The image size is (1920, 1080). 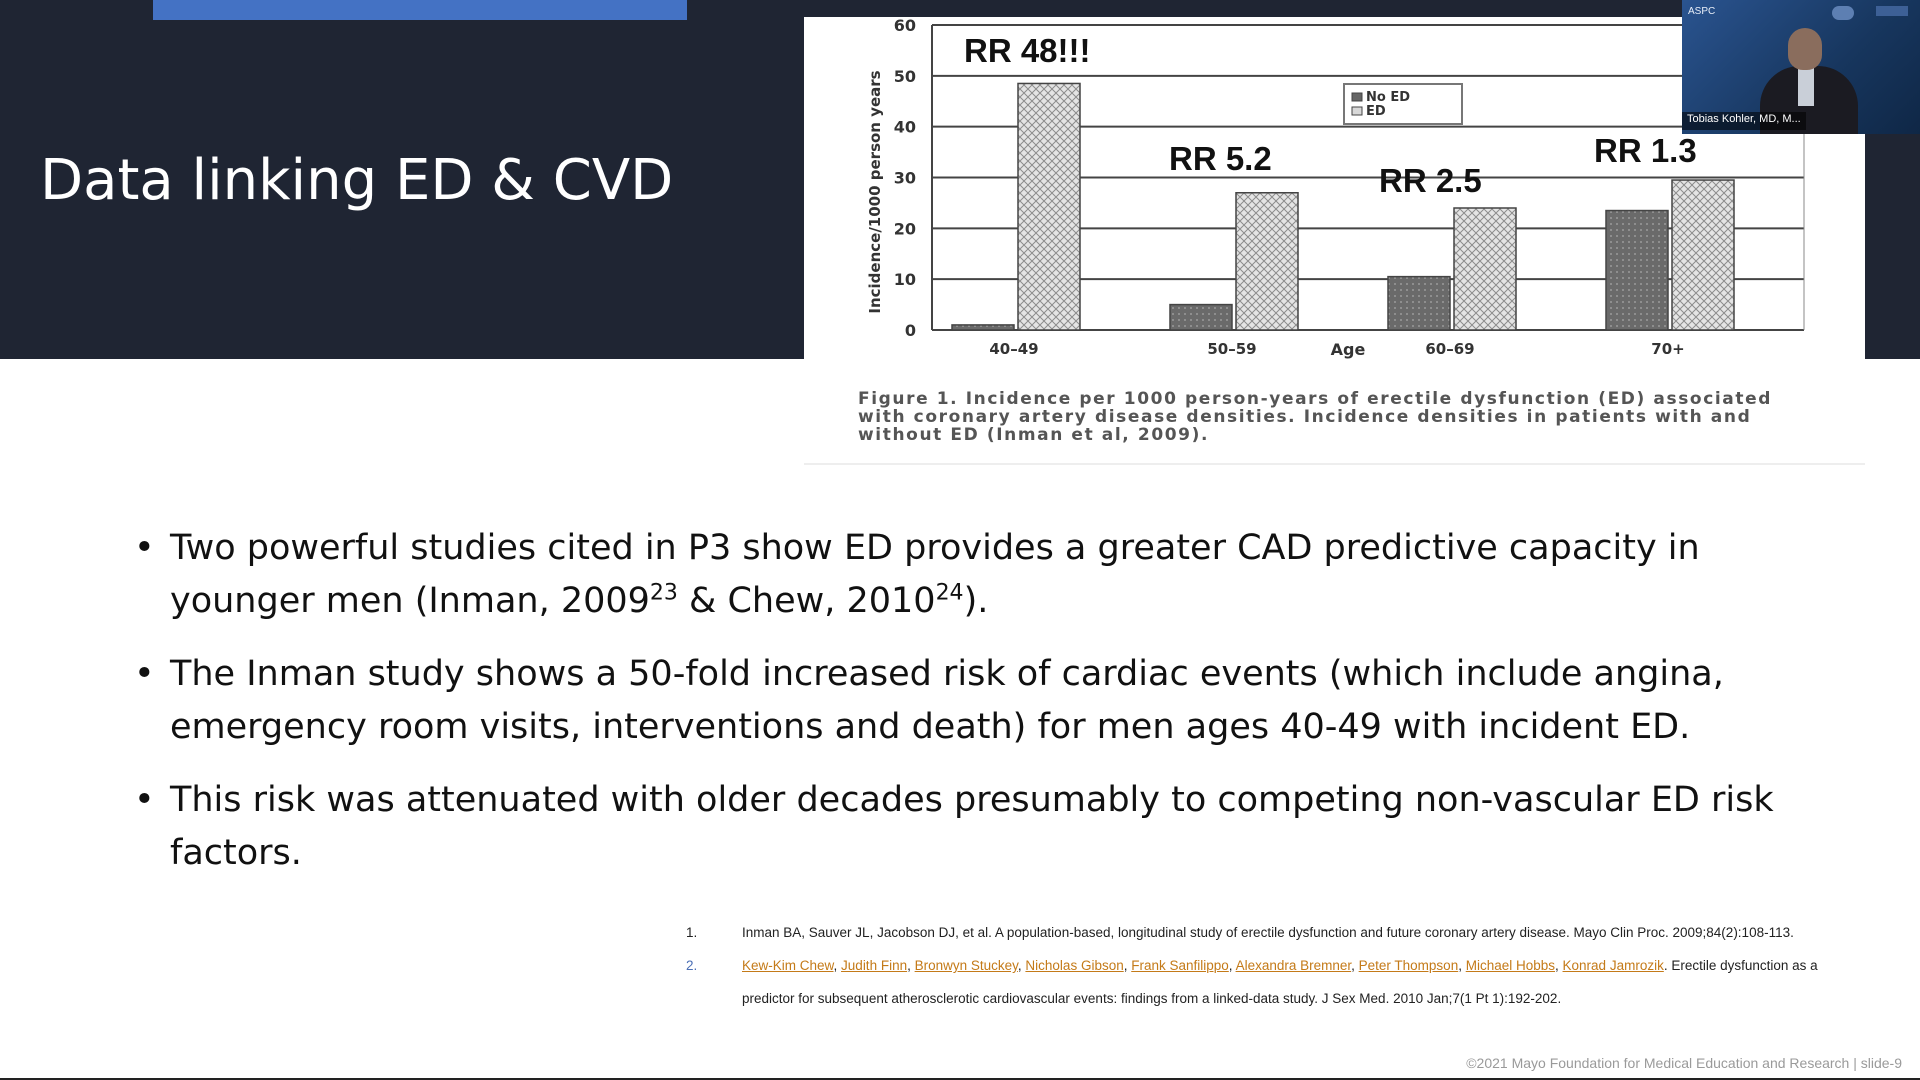 What do you see at coordinates (1388, 97) in the screenshot?
I see `legend-label: No ED` at bounding box center [1388, 97].